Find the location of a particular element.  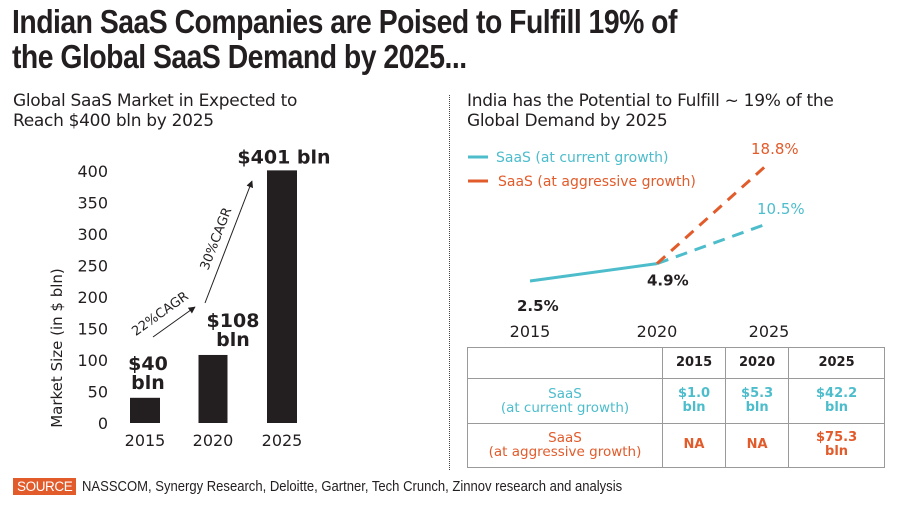

panel-divider is located at coordinates (449, 282).